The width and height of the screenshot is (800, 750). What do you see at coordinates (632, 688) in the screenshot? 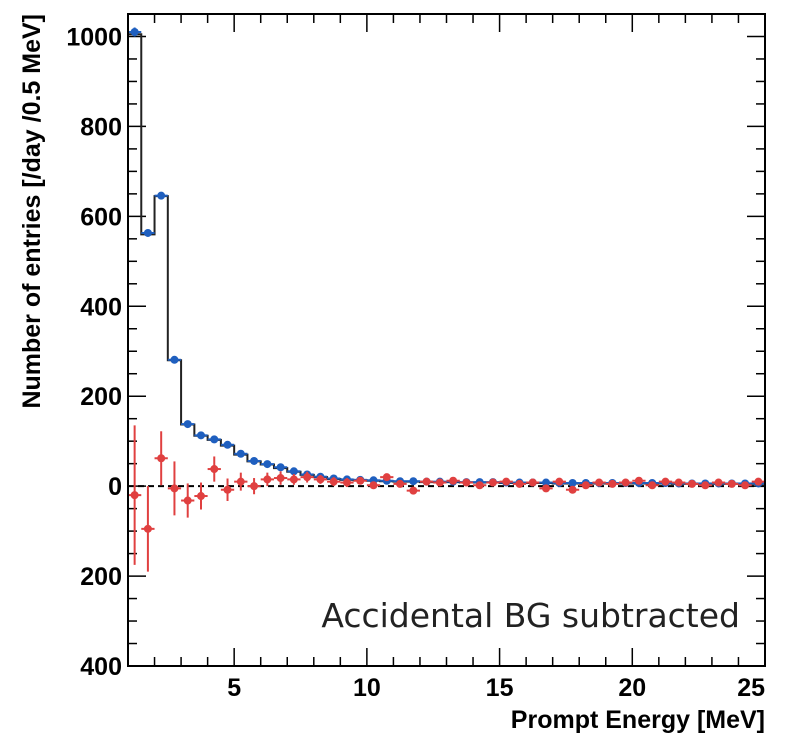
I see `x-tick-label: 20` at bounding box center [632, 688].